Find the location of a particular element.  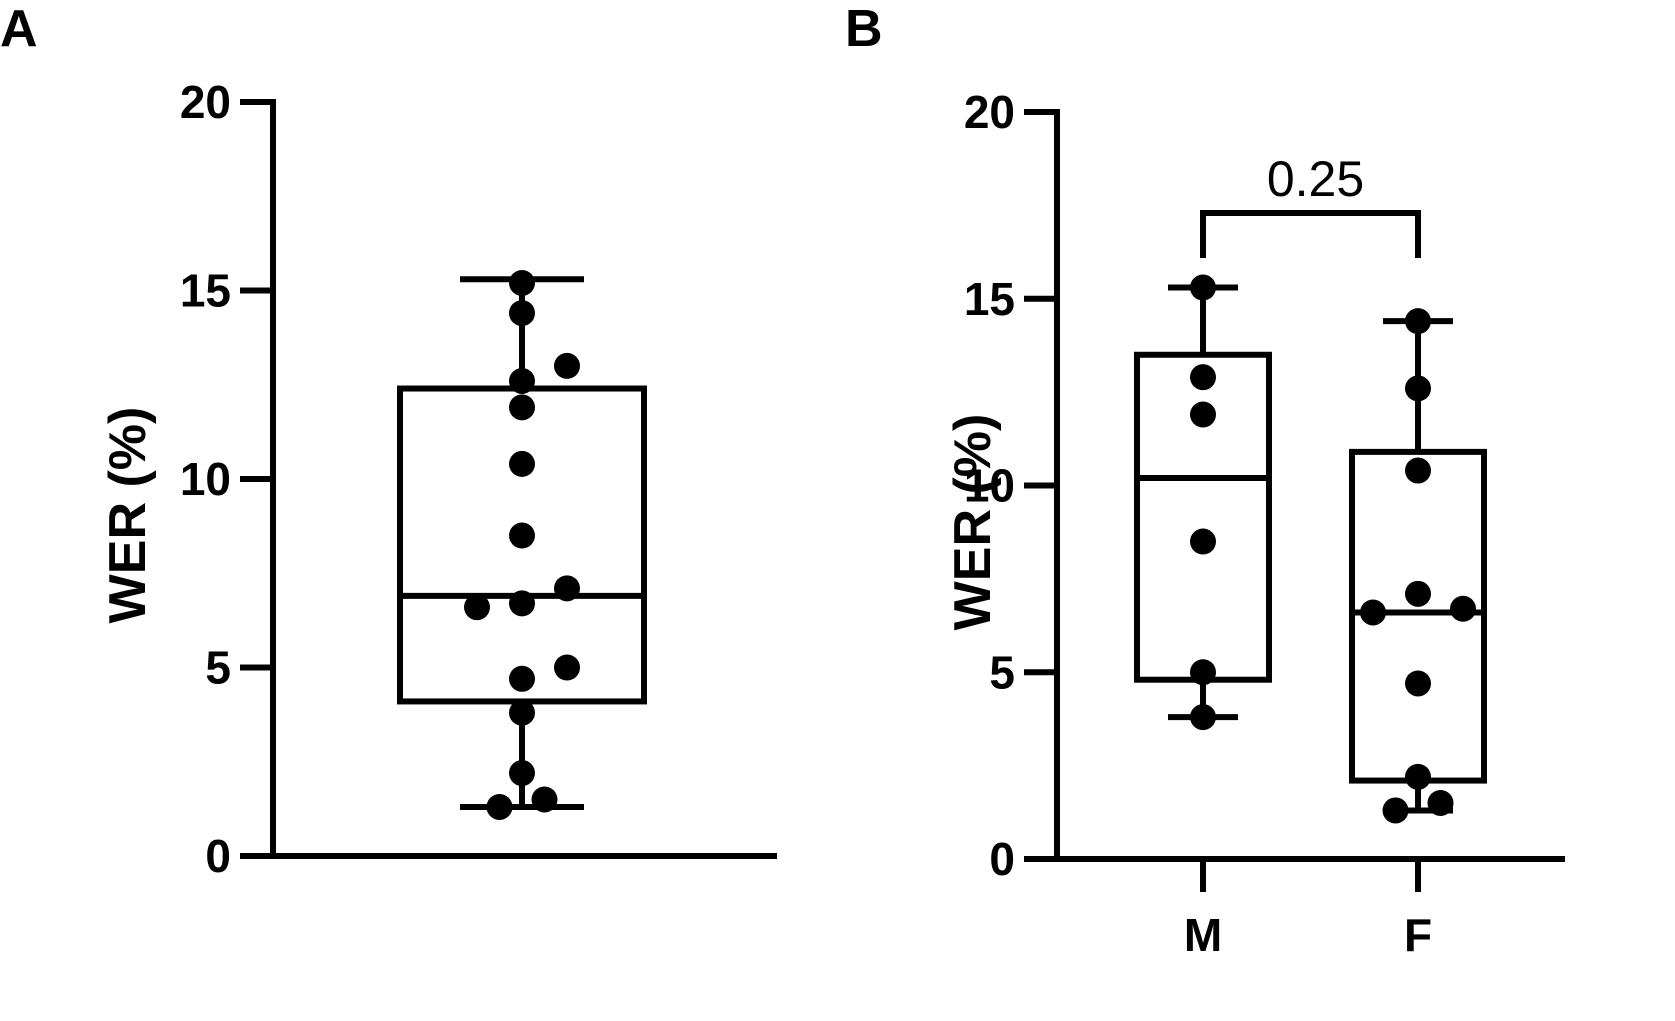

x-tick-label: F is located at coordinates (1418, 935).